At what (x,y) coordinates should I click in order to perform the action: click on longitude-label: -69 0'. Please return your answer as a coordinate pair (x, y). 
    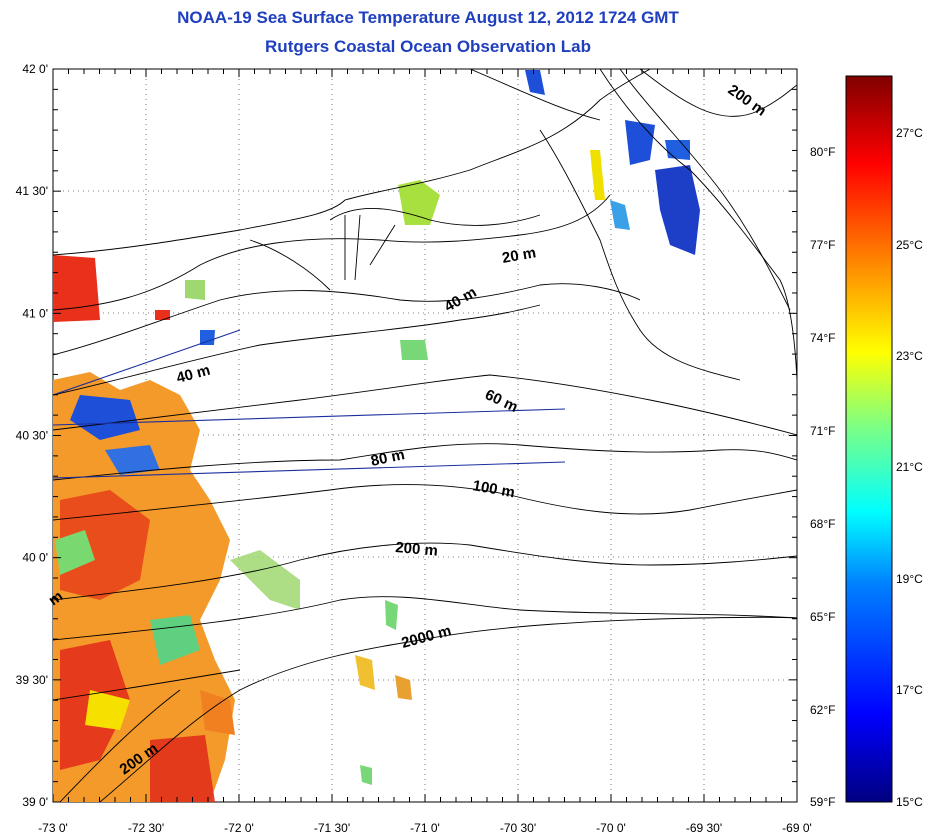
    Looking at the image, I should click on (797, 828).